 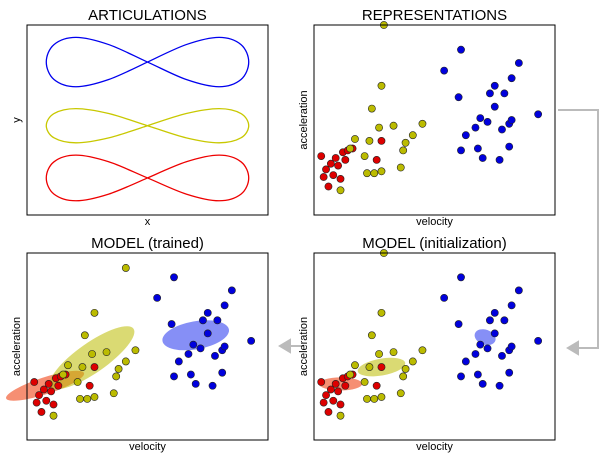 I want to click on y-axis-label: acceleration, so click(x=17, y=346).